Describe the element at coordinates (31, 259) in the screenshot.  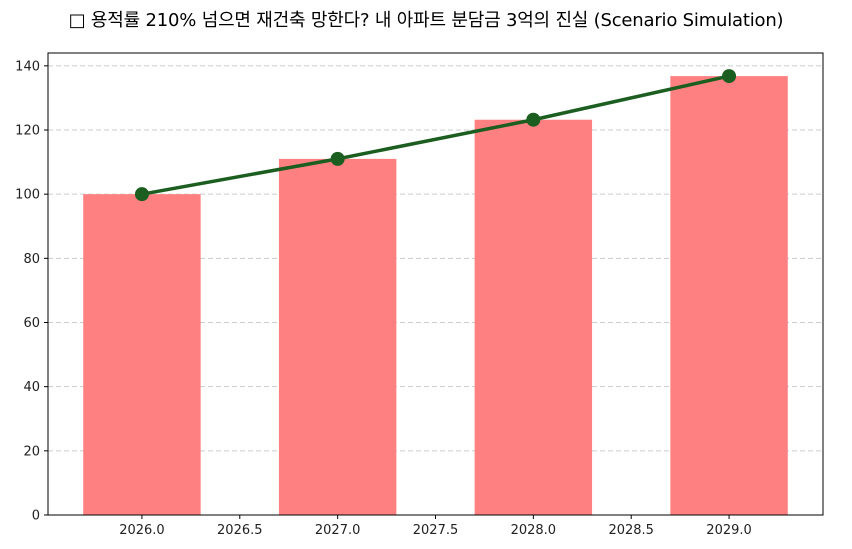
I see `y-tick-label: 80` at that location.